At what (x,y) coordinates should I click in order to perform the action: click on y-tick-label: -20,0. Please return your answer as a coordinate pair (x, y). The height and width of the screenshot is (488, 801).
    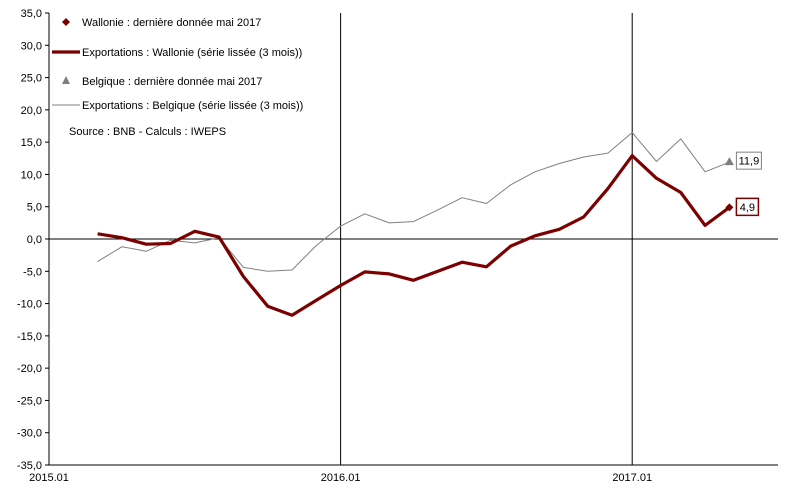
    Looking at the image, I should click on (29, 369).